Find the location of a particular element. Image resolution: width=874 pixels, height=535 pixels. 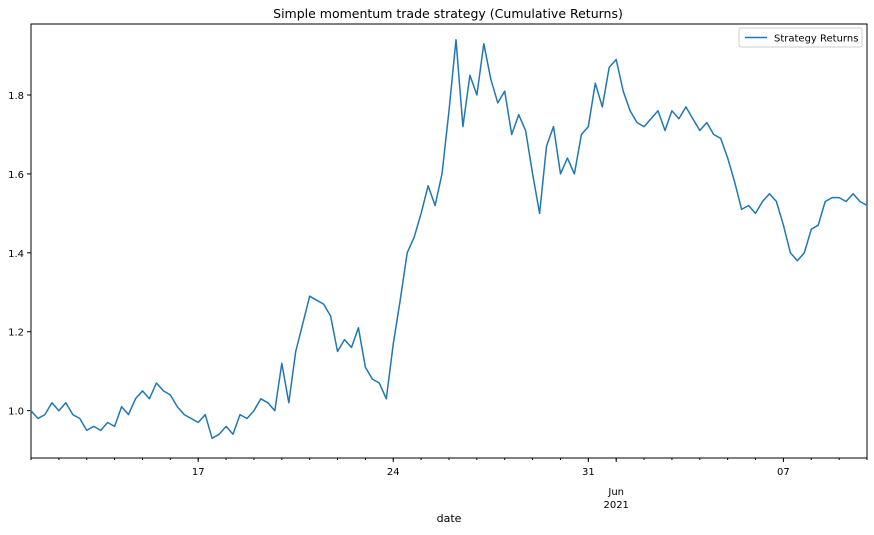

legend-label: Strategy Returns is located at coordinates (816, 39).